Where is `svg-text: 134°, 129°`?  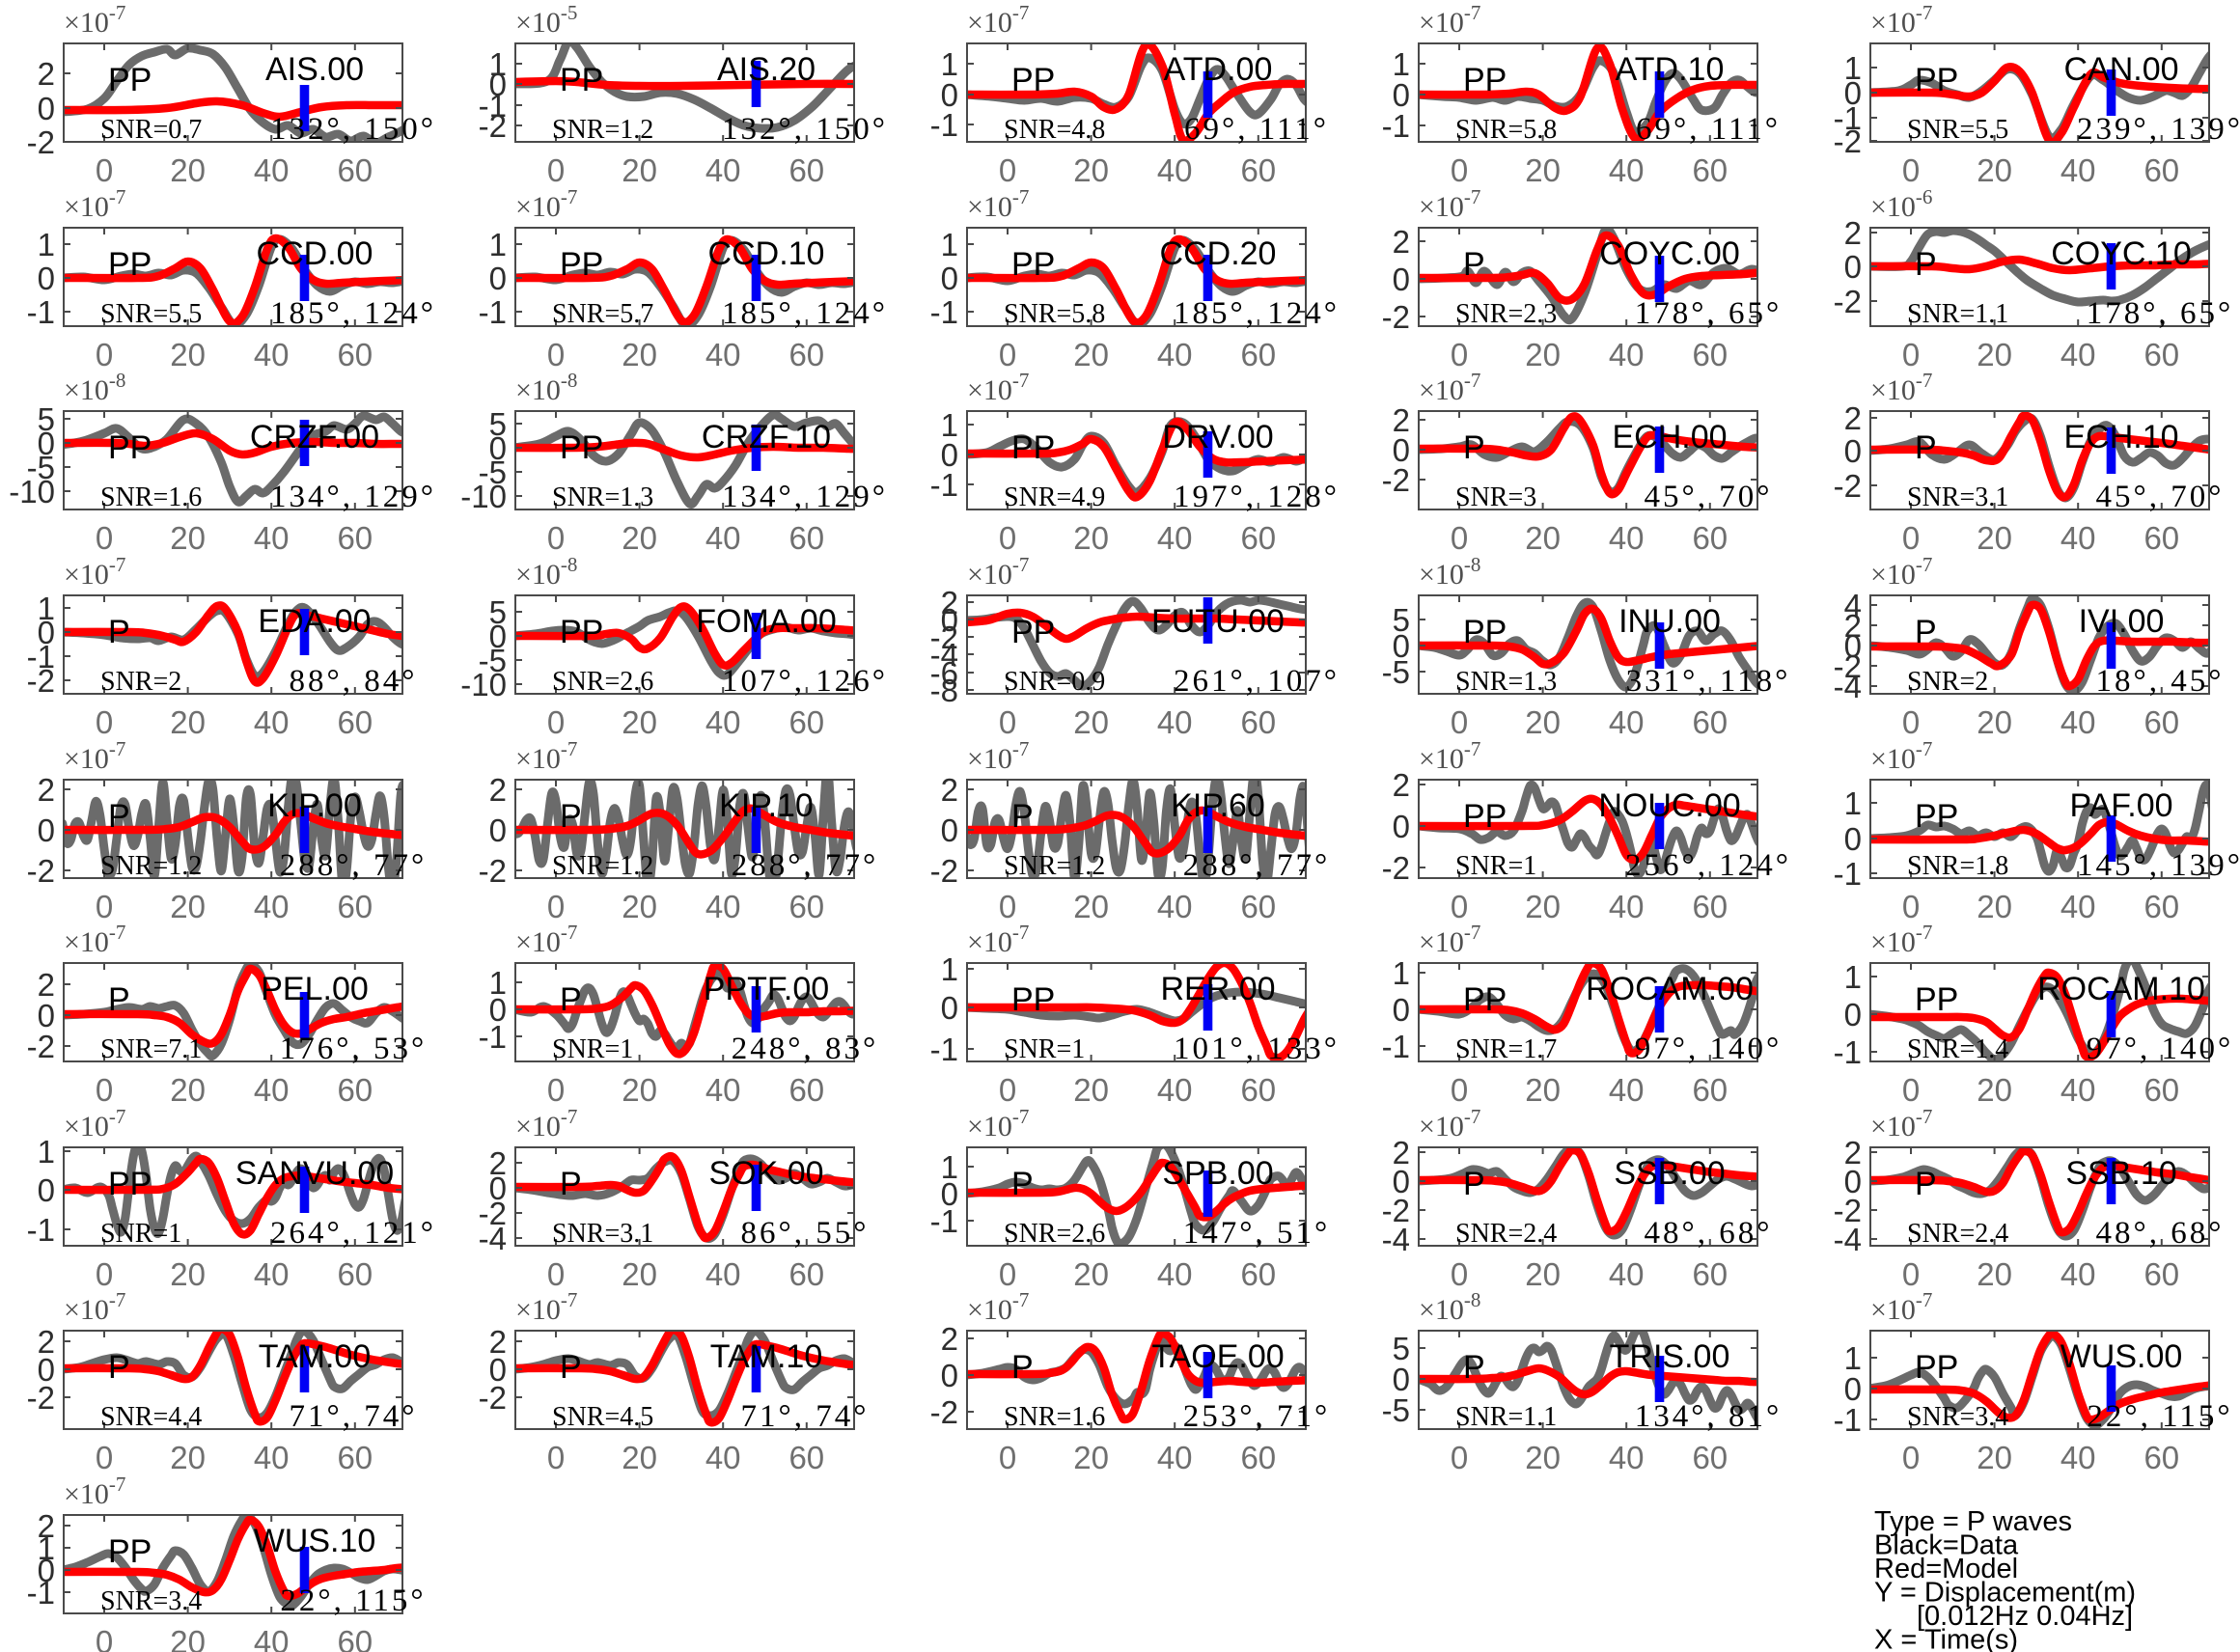
svg-text: 134°, 129° is located at coordinates (353, 497).